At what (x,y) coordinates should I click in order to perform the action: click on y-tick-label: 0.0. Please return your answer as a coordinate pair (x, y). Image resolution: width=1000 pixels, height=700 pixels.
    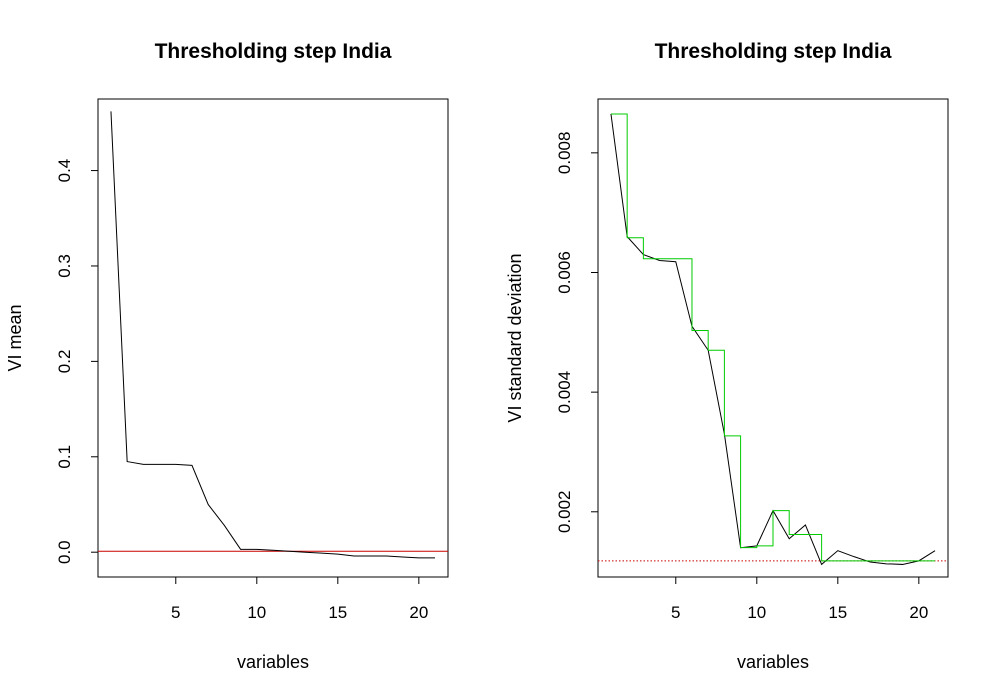
    Looking at the image, I should click on (64, 552).